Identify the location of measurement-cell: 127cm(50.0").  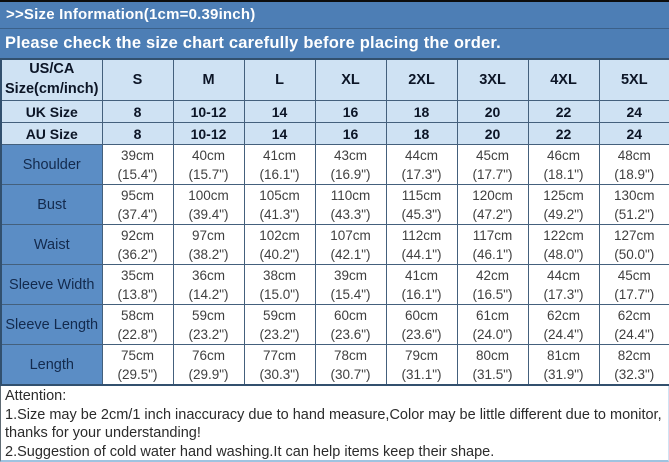
(634, 245).